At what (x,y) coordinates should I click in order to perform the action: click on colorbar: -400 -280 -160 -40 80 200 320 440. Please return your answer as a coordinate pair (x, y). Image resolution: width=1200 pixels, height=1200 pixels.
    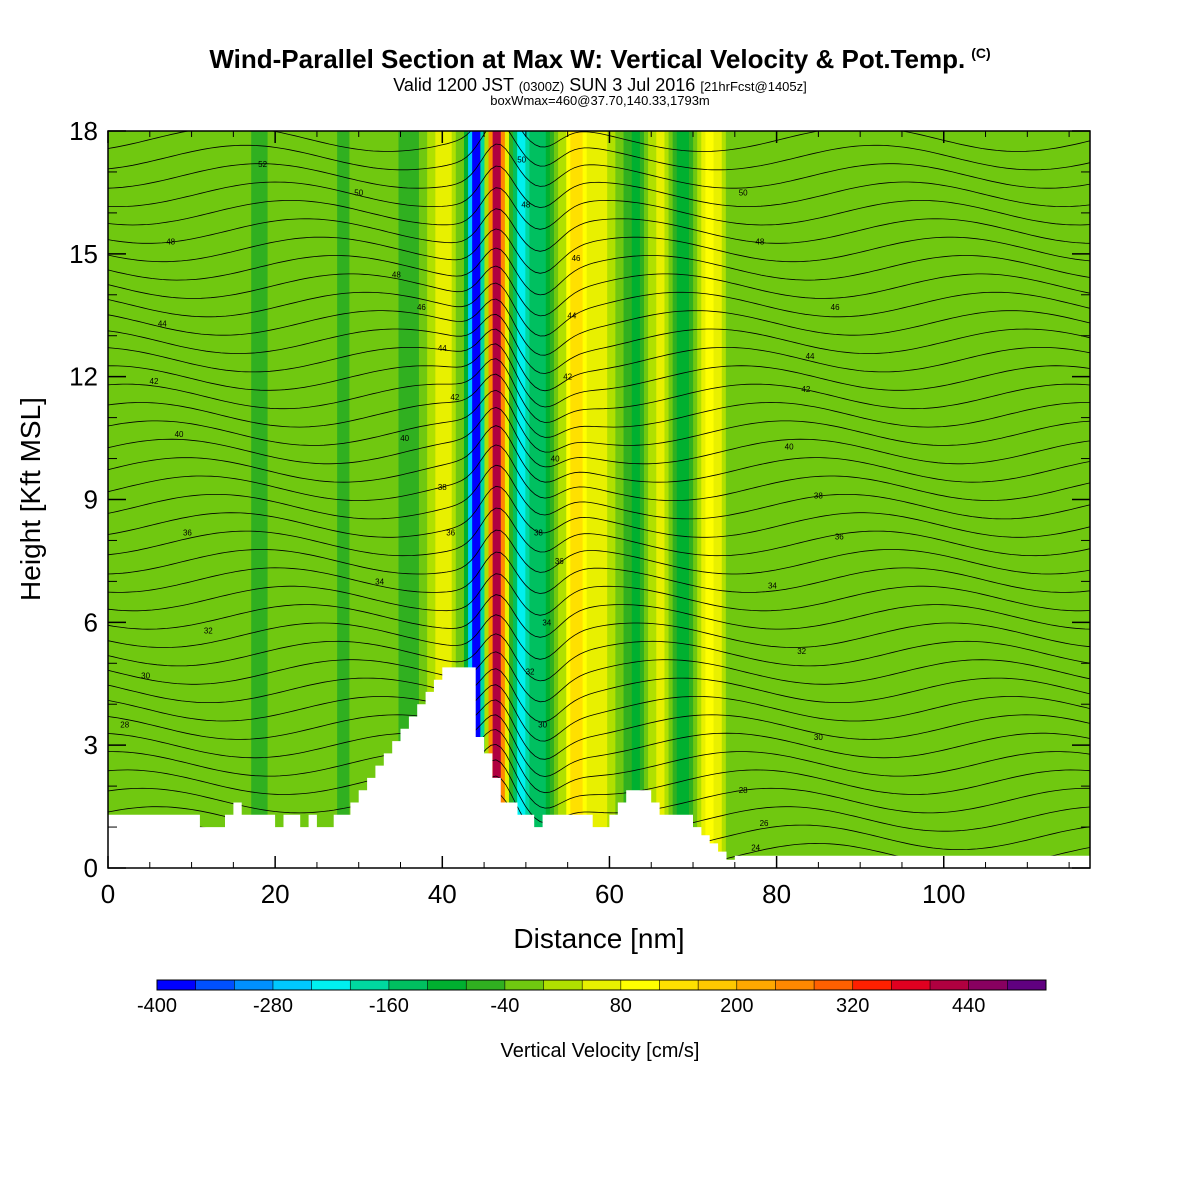
    Looking at the image, I should click on (592, 998).